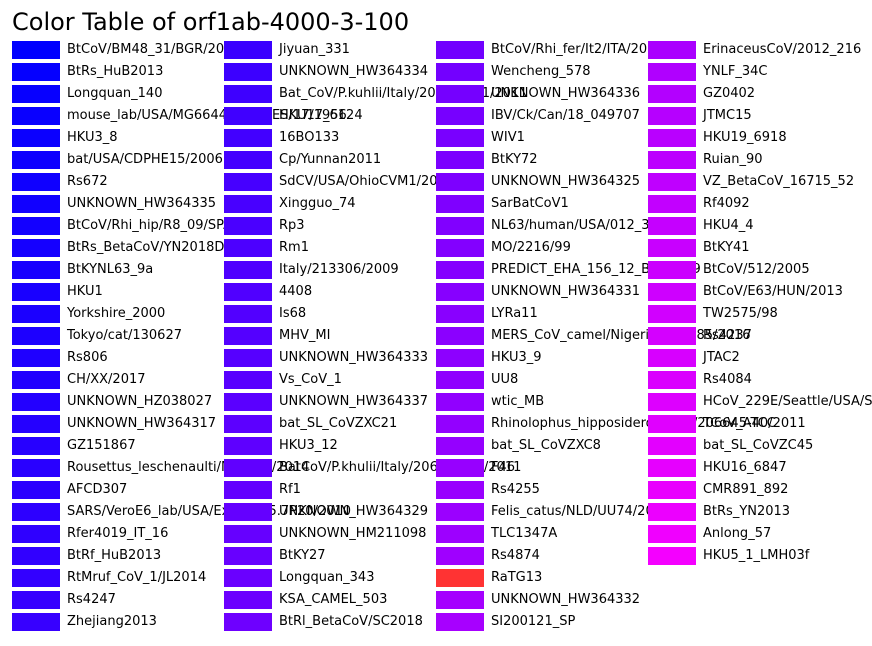  What do you see at coordinates (367, 181) in the screenshot?
I see `color-label: SdCV/USA/OhioCVM1/2014` at bounding box center [367, 181].